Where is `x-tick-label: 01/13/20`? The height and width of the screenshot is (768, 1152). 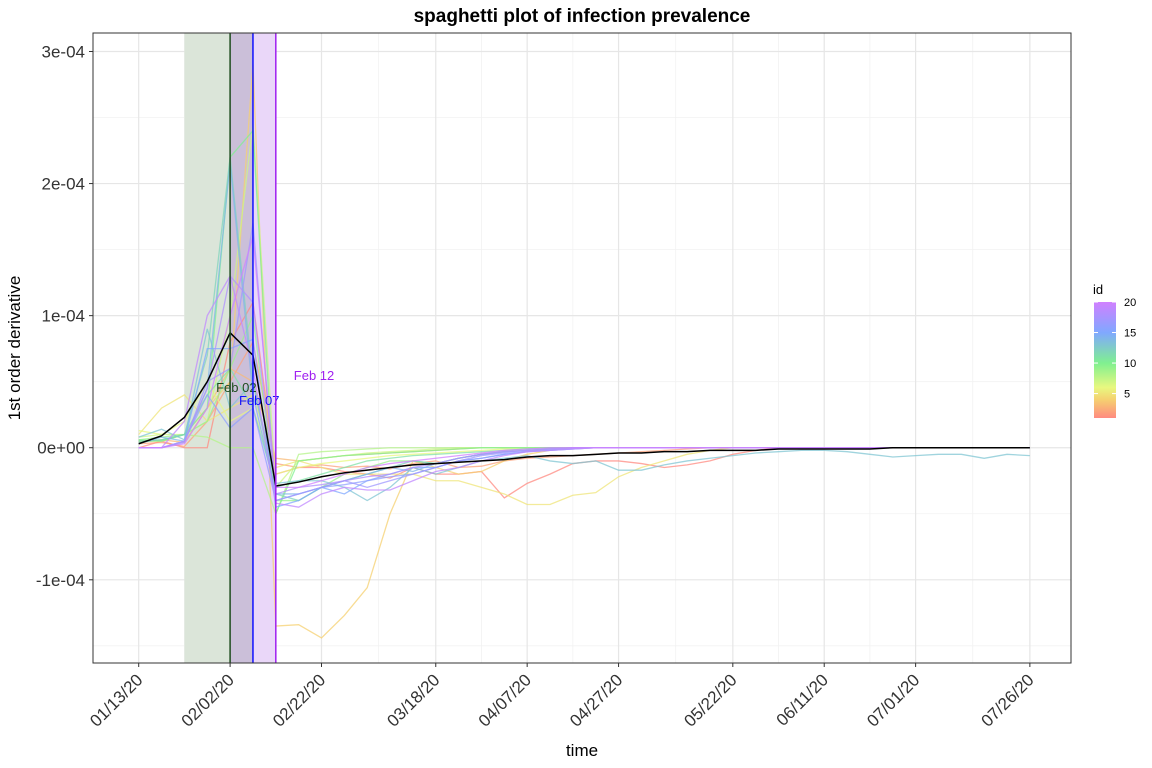
x-tick-label: 01/13/20 is located at coordinates (116, 700).